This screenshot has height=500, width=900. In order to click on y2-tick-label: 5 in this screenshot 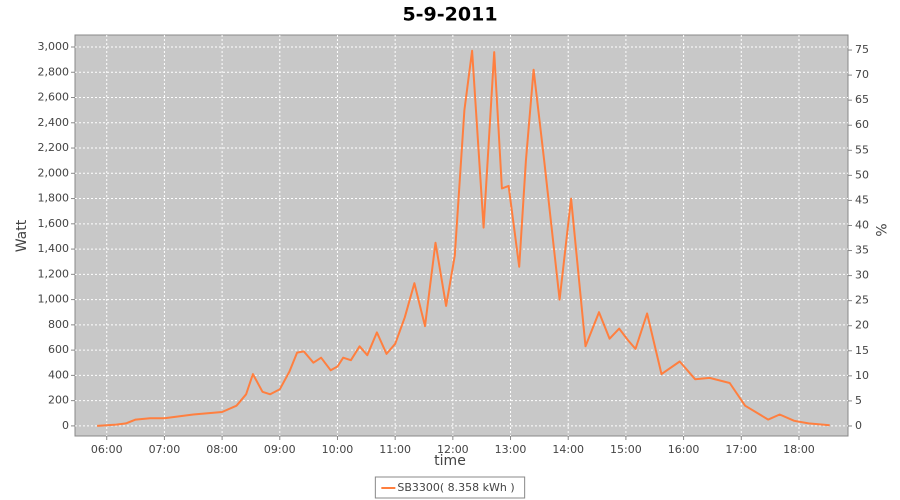, I will do `click(858, 400)`.